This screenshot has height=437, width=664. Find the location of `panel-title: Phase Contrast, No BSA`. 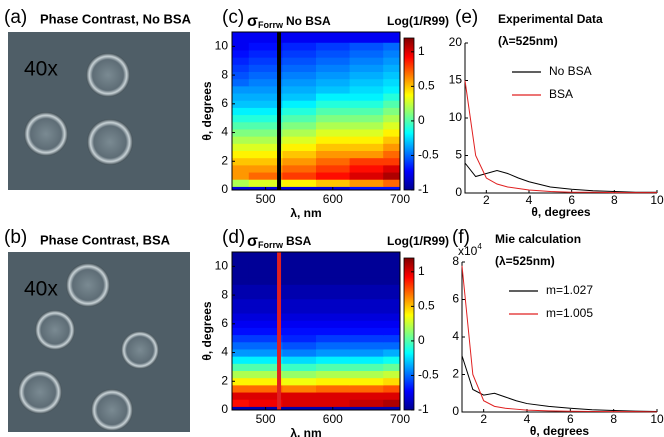

panel-title: Phase Contrast, No BSA is located at coordinates (116, 18).